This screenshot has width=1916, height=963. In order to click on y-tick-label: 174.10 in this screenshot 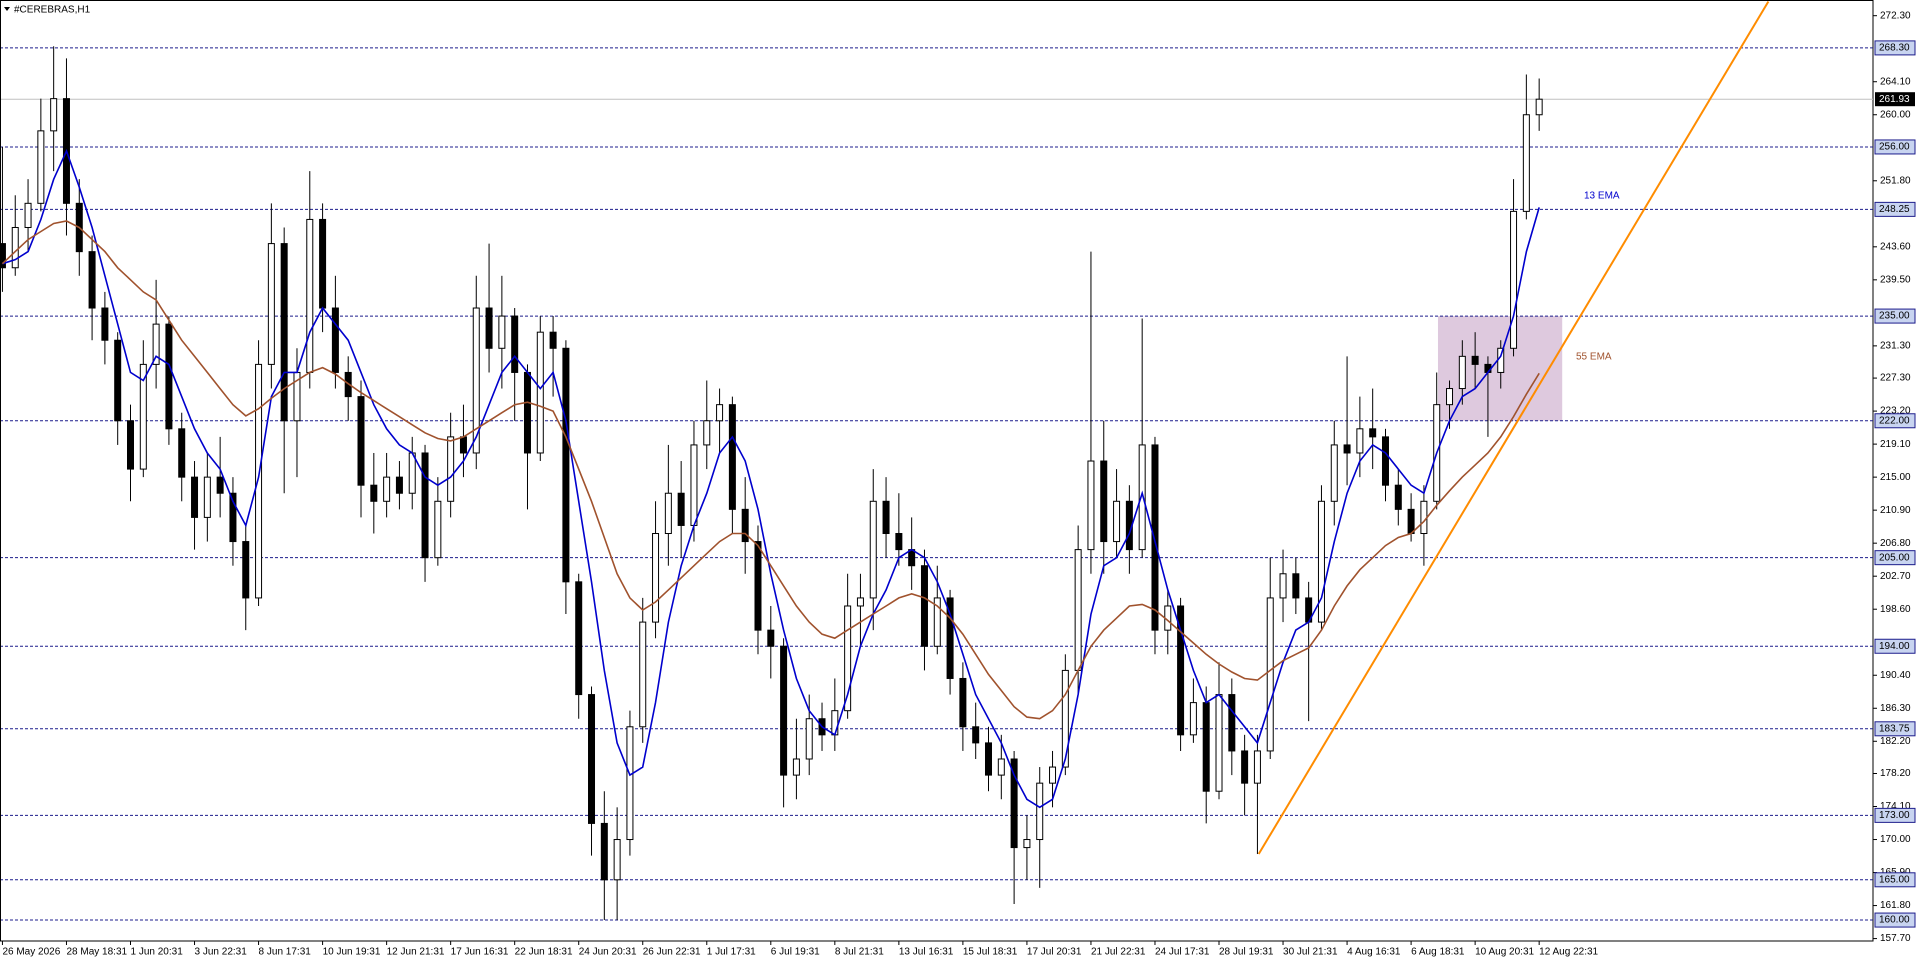, I will do `click(1895, 806)`.